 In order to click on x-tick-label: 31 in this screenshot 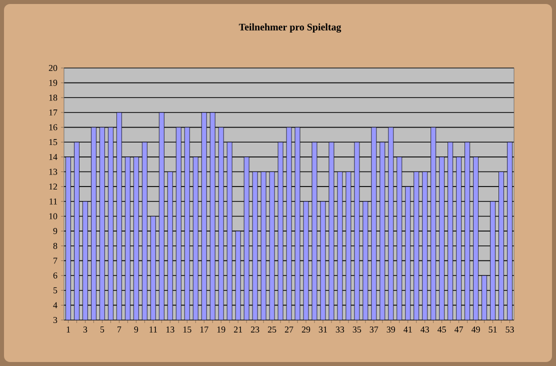, I will do `click(322, 329)`.